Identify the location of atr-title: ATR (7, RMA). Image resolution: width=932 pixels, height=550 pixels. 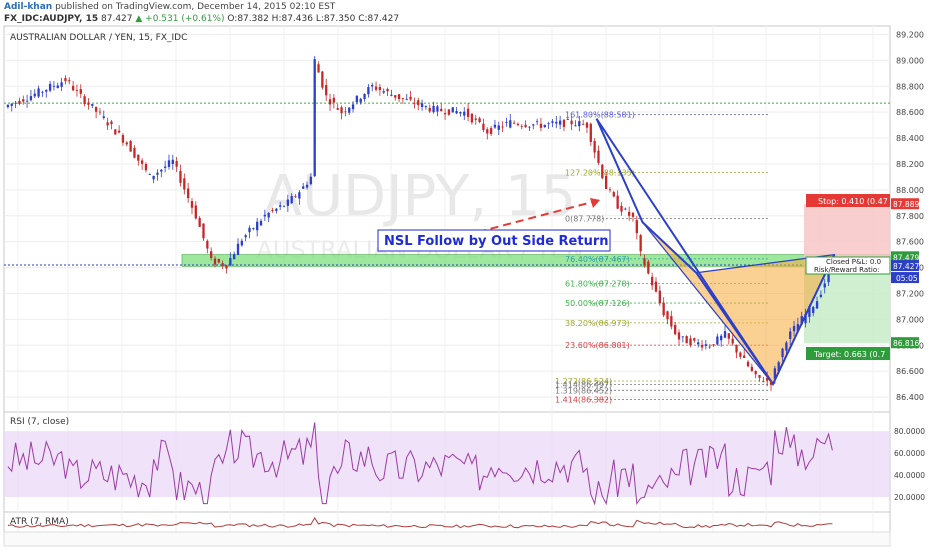
(39, 522).